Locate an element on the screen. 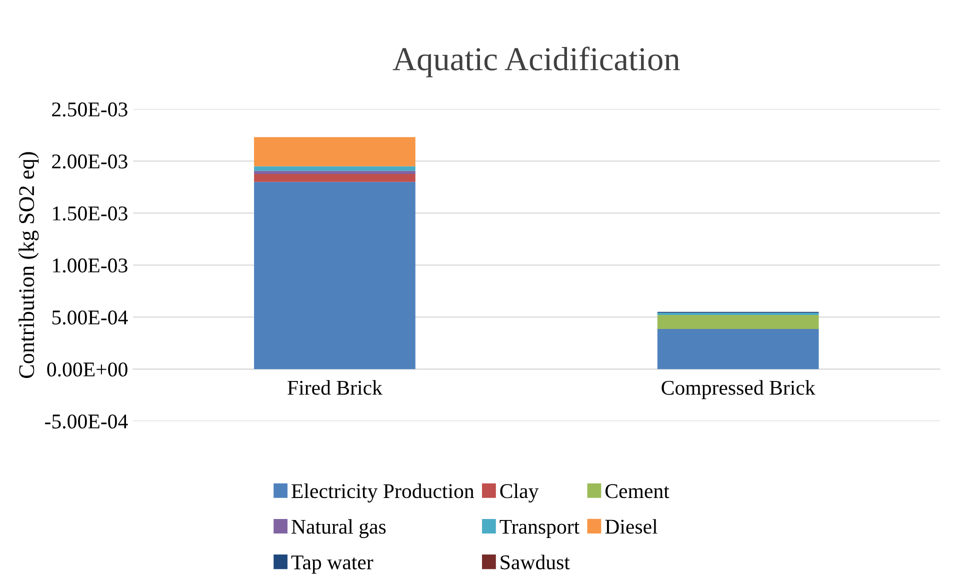 The image size is (957, 580). legend-label: Clay is located at coordinates (519, 493).